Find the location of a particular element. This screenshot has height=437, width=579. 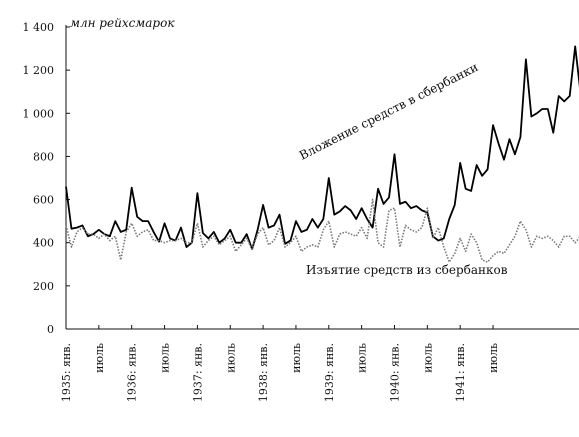

x-tick-label: 1938: янв. is located at coordinates (263, 372).